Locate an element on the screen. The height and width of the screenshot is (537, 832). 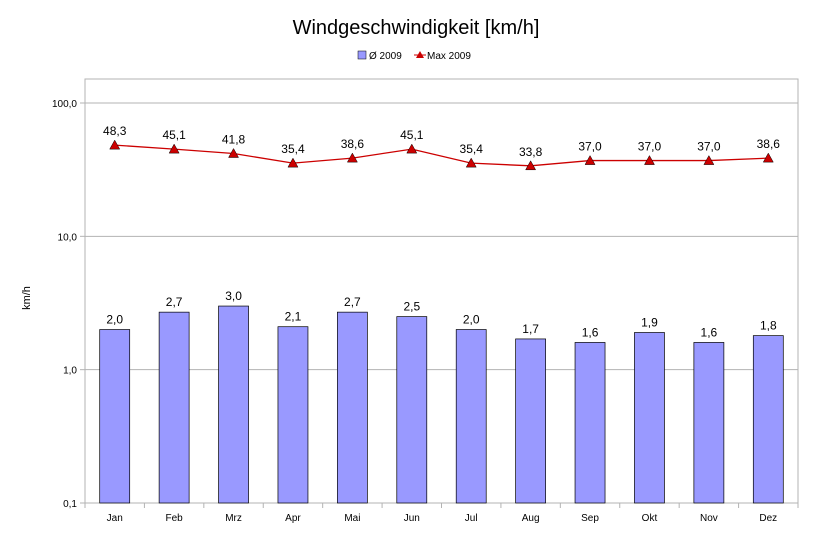
bar-avg-jan is located at coordinates (115, 416).